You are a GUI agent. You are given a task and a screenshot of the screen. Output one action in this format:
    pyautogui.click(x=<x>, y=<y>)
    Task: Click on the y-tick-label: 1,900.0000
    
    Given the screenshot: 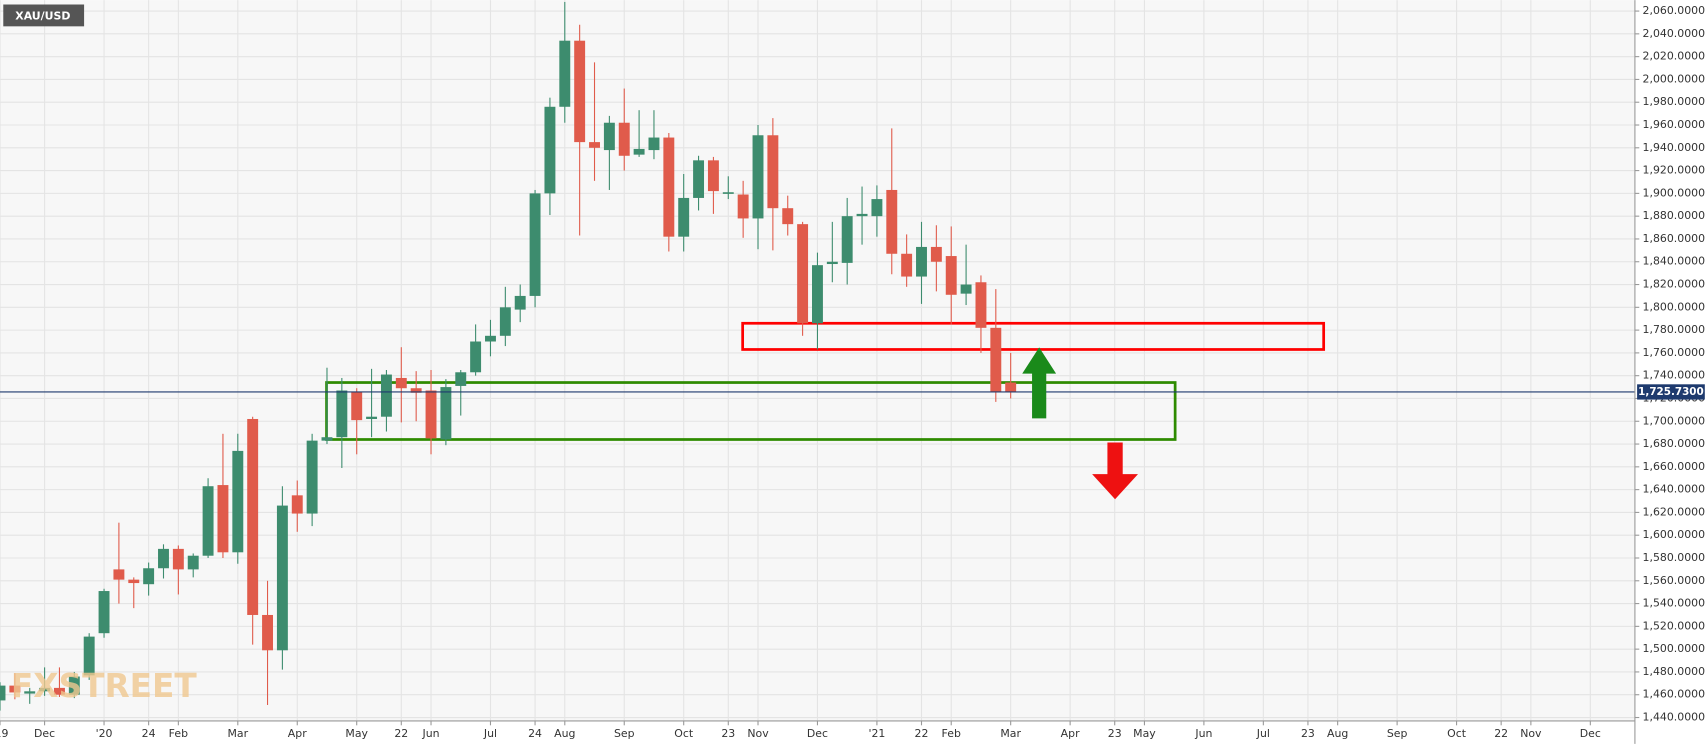 What is the action you would take?
    pyautogui.click(x=1674, y=192)
    